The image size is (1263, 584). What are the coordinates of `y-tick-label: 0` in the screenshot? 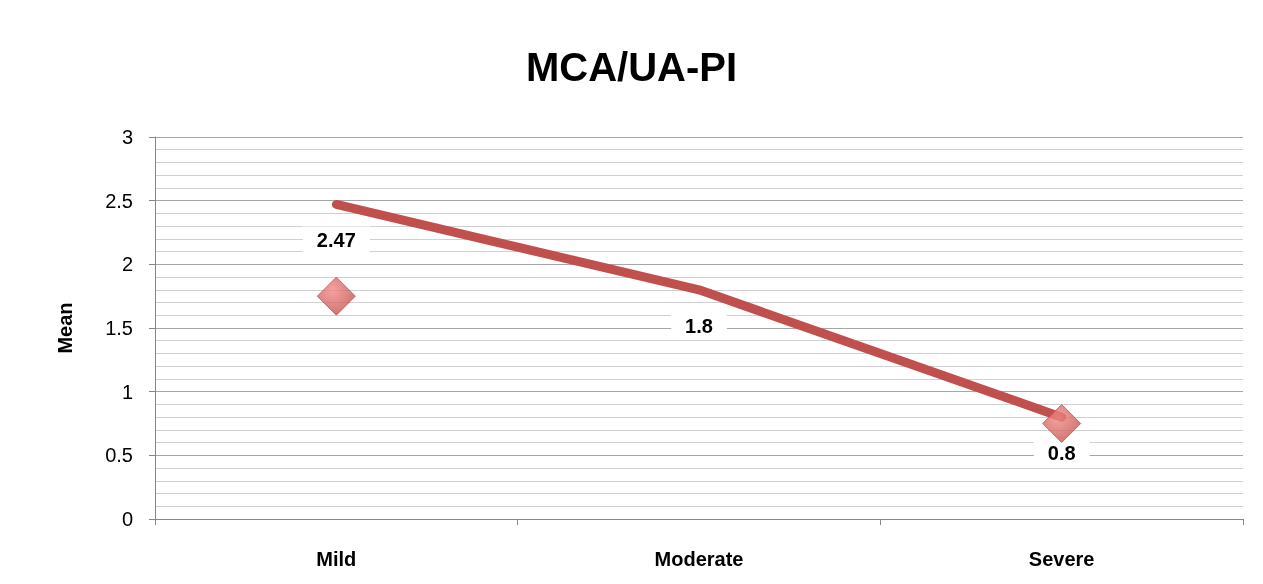 It's located at (127, 519).